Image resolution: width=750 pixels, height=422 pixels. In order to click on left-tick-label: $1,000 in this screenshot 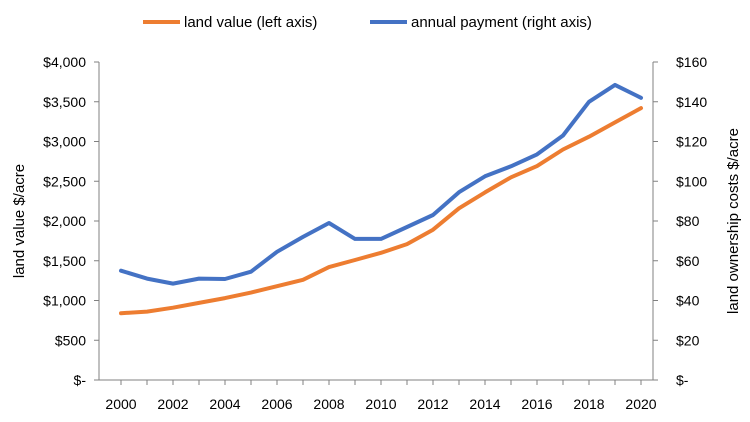, I will do `click(64, 301)`.